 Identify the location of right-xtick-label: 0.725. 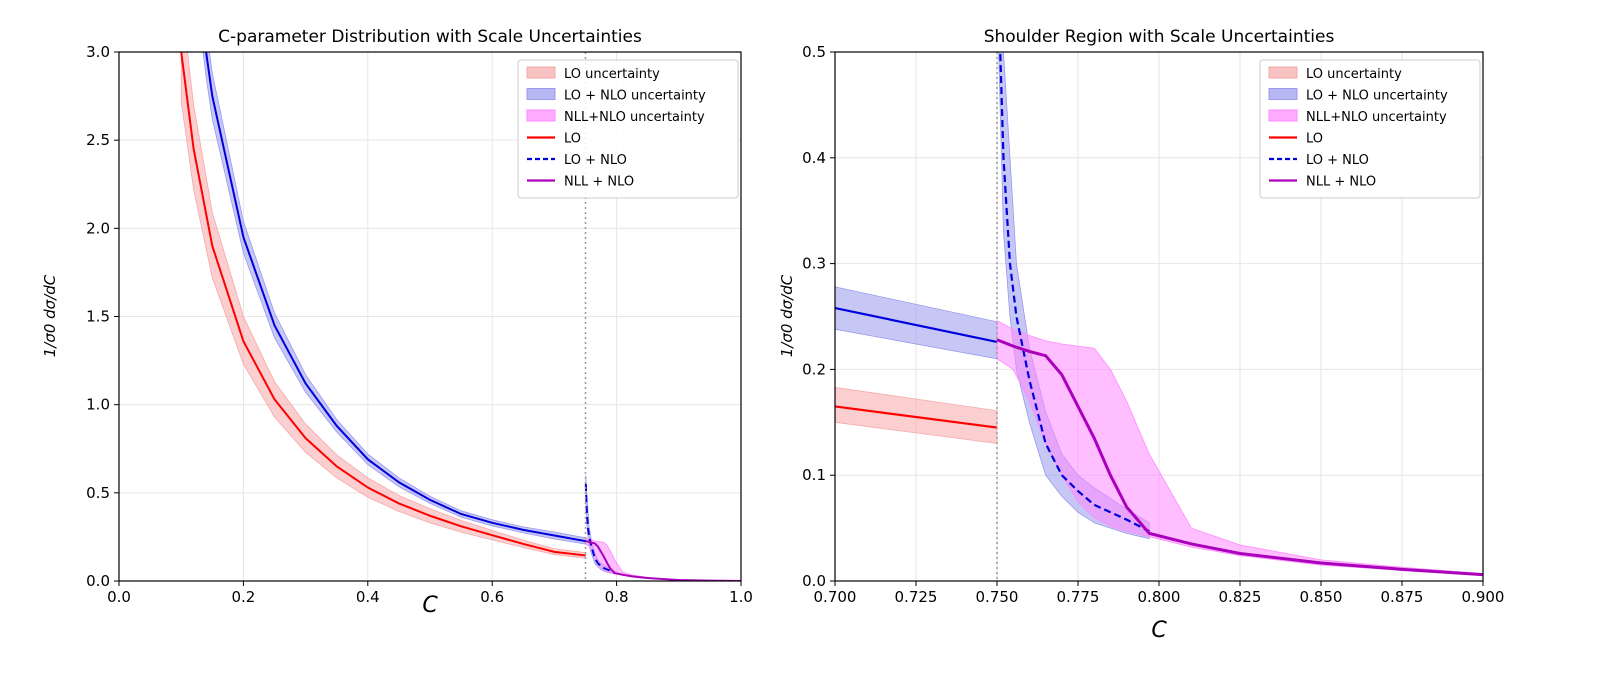
(916, 597).